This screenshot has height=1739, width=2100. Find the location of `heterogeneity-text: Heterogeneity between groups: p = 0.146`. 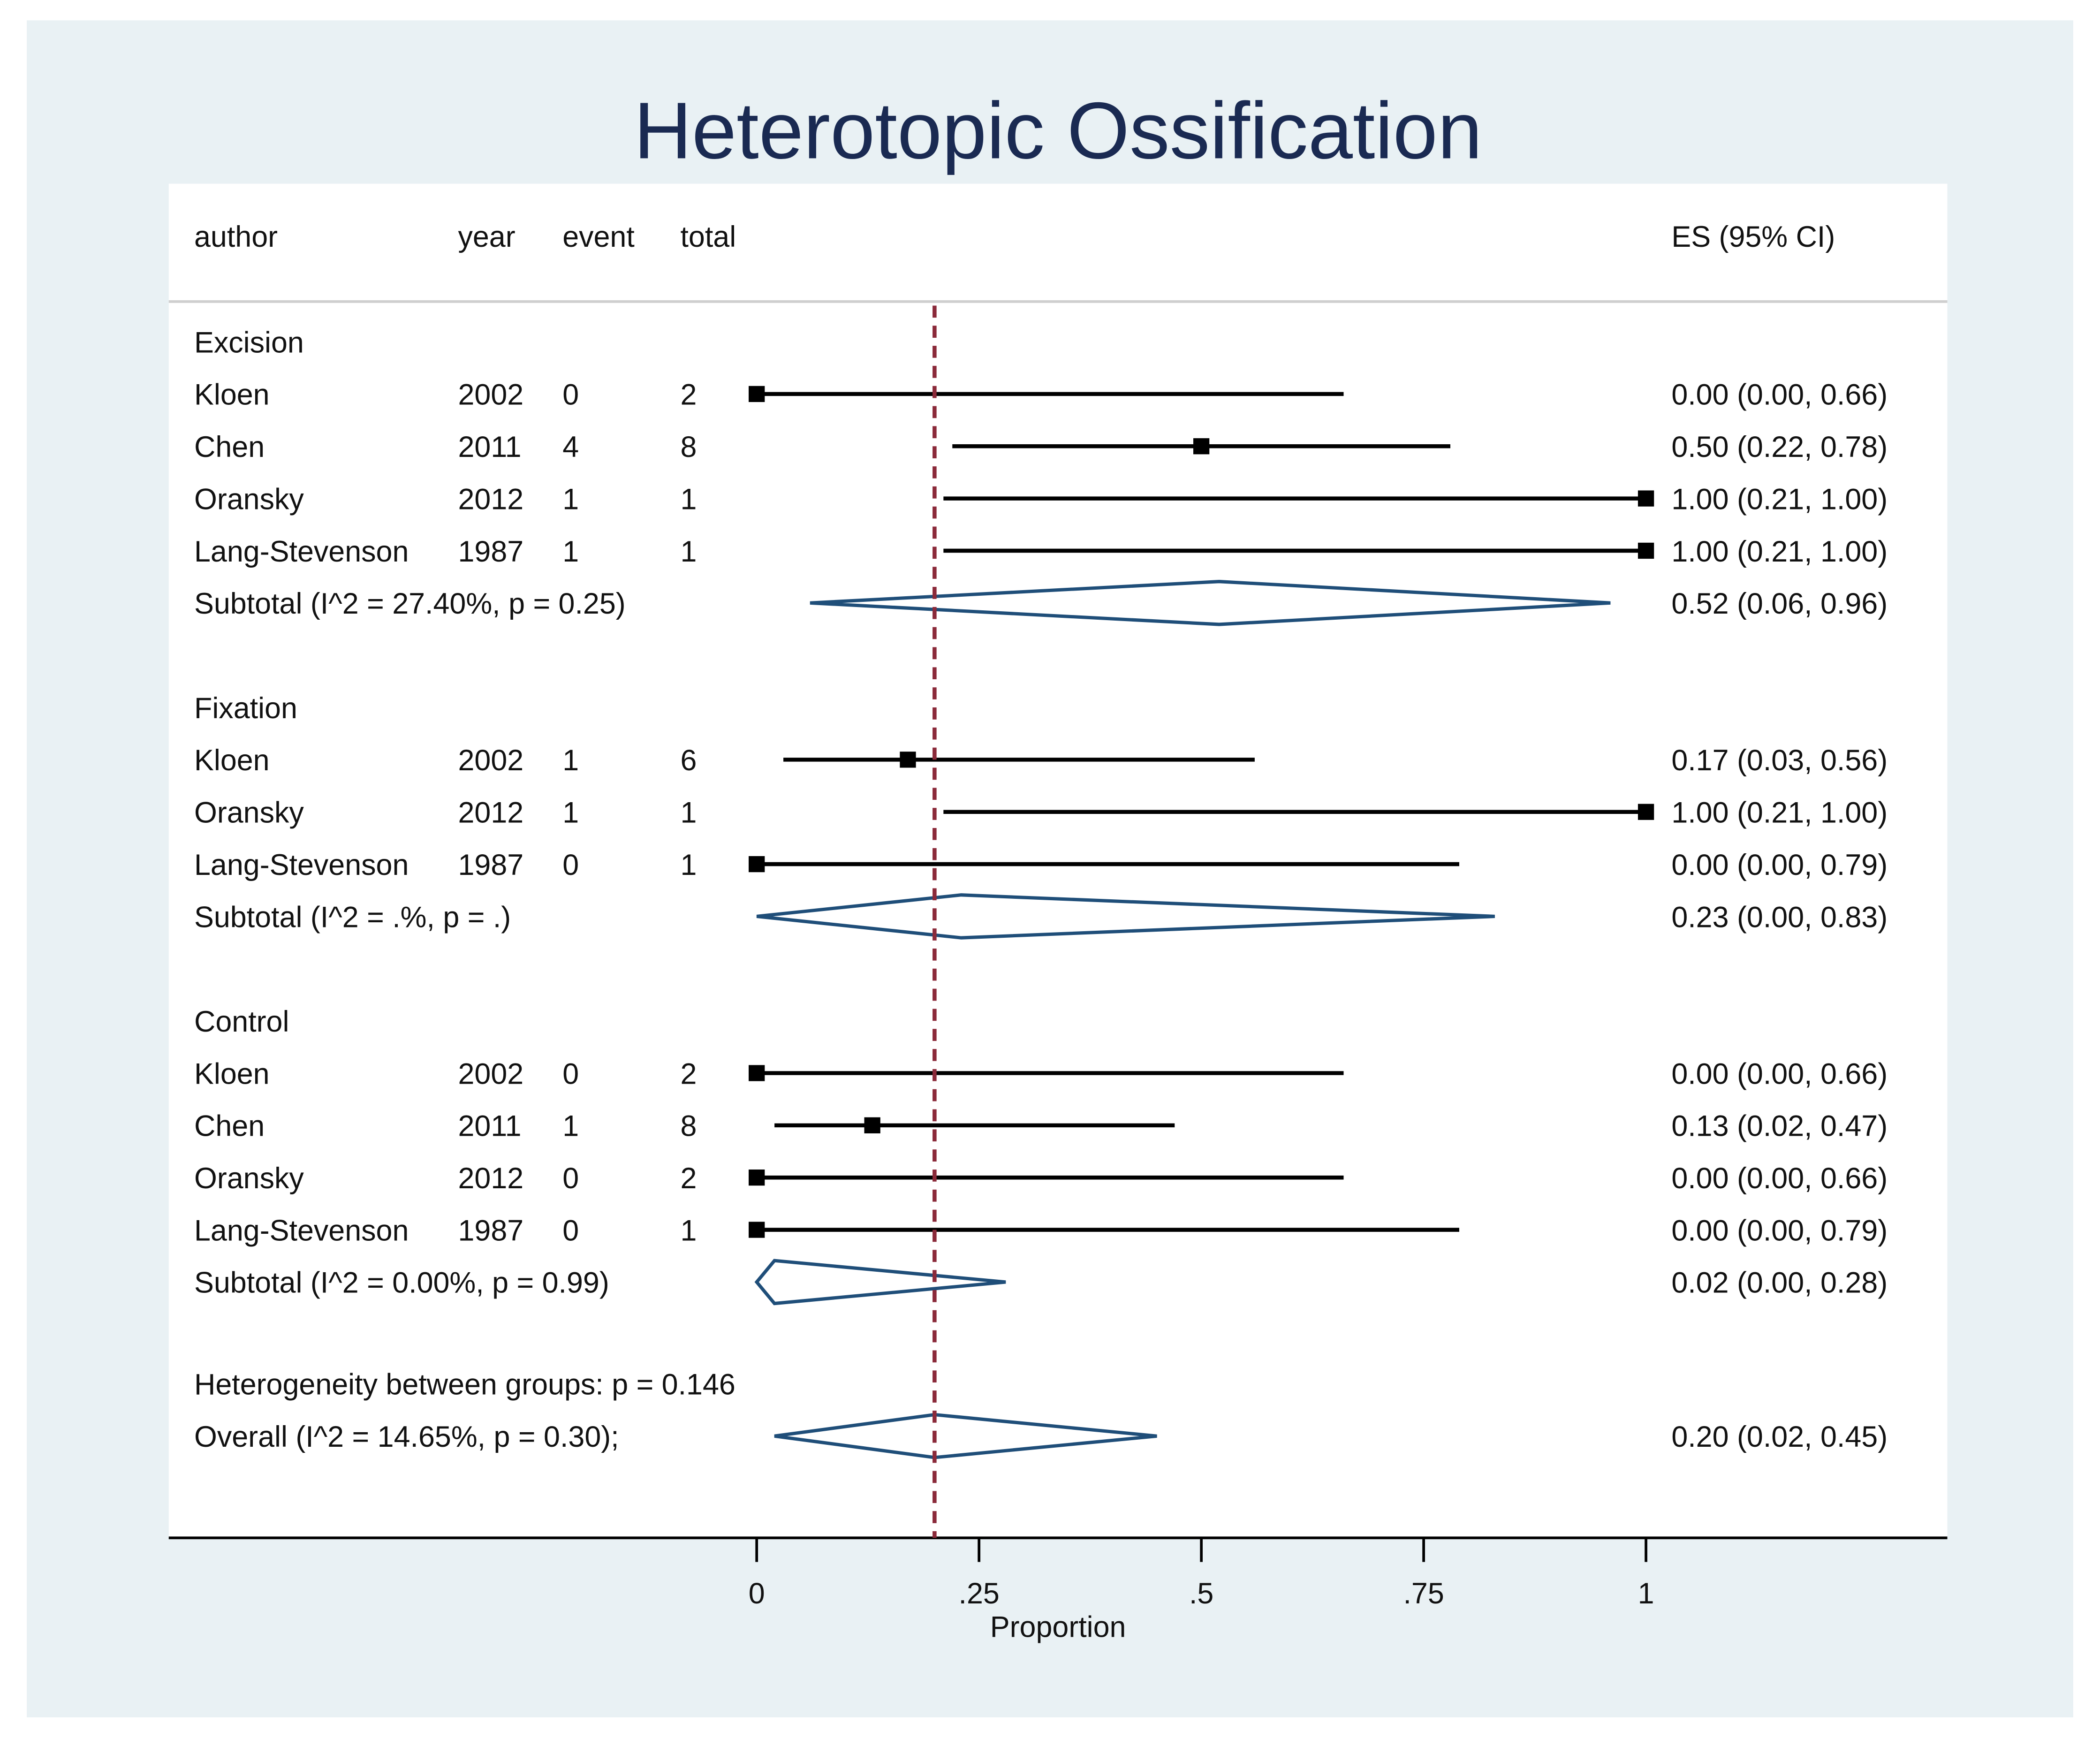

heterogeneity-text: Heterogeneity between groups: p = 0.146 is located at coordinates (464, 1384).